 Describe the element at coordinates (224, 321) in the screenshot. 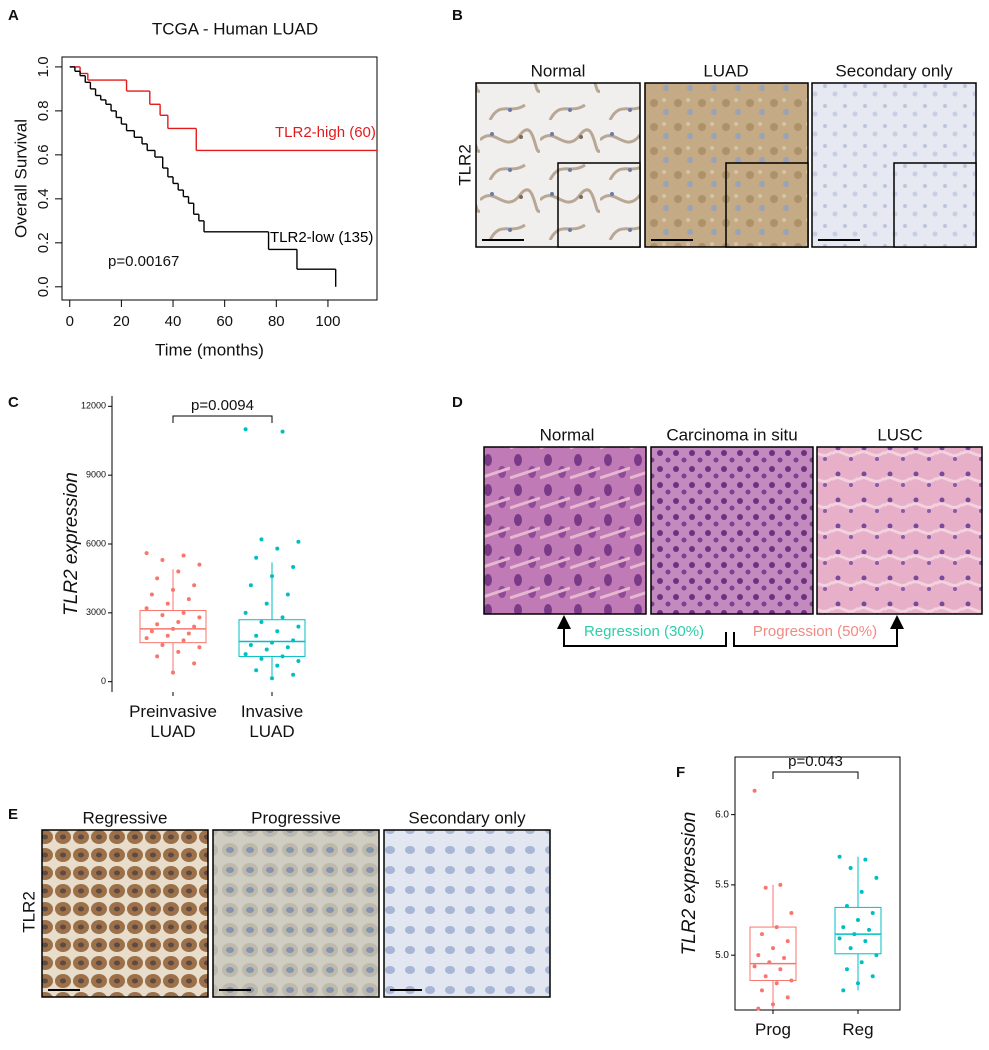

I see `x-tick-label: 60` at that location.